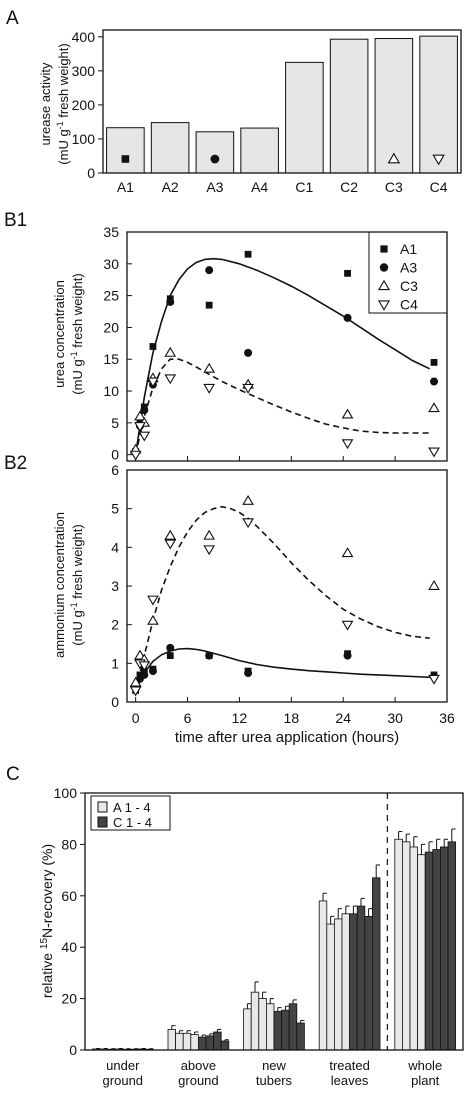 The width and height of the screenshot is (474, 1093). What do you see at coordinates (136, 718) in the screenshot?
I see `b2-xtick-label: 0` at bounding box center [136, 718].